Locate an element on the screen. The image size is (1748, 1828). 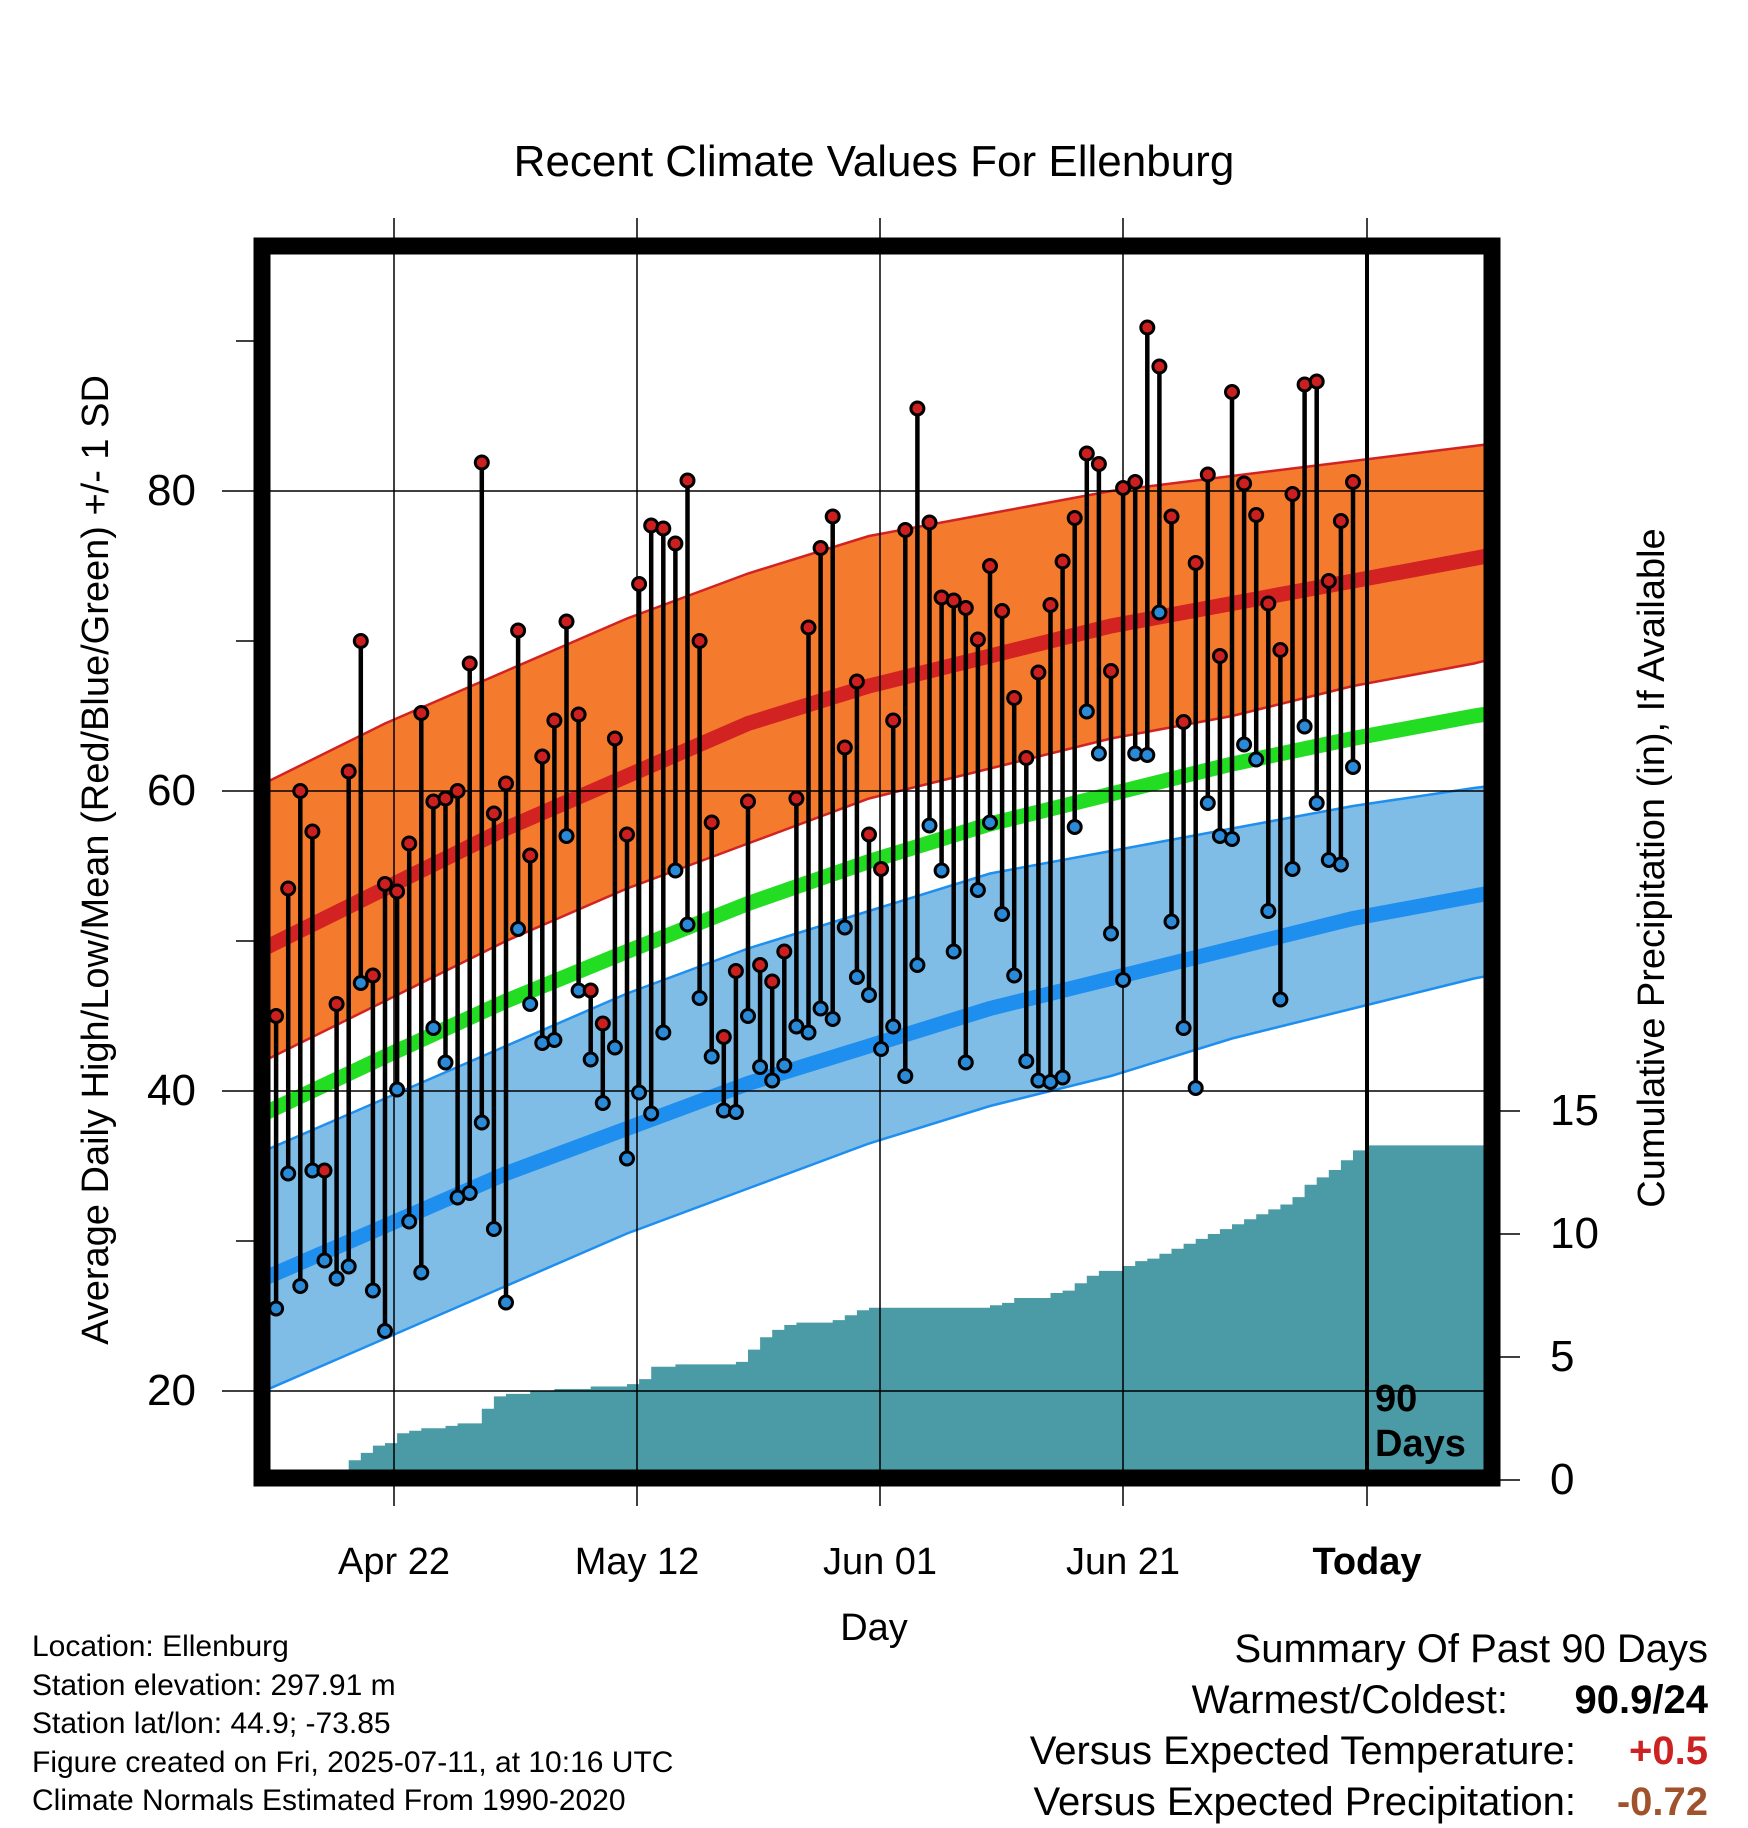
x-tick-label: Jun 01 is located at coordinates (880, 1562).